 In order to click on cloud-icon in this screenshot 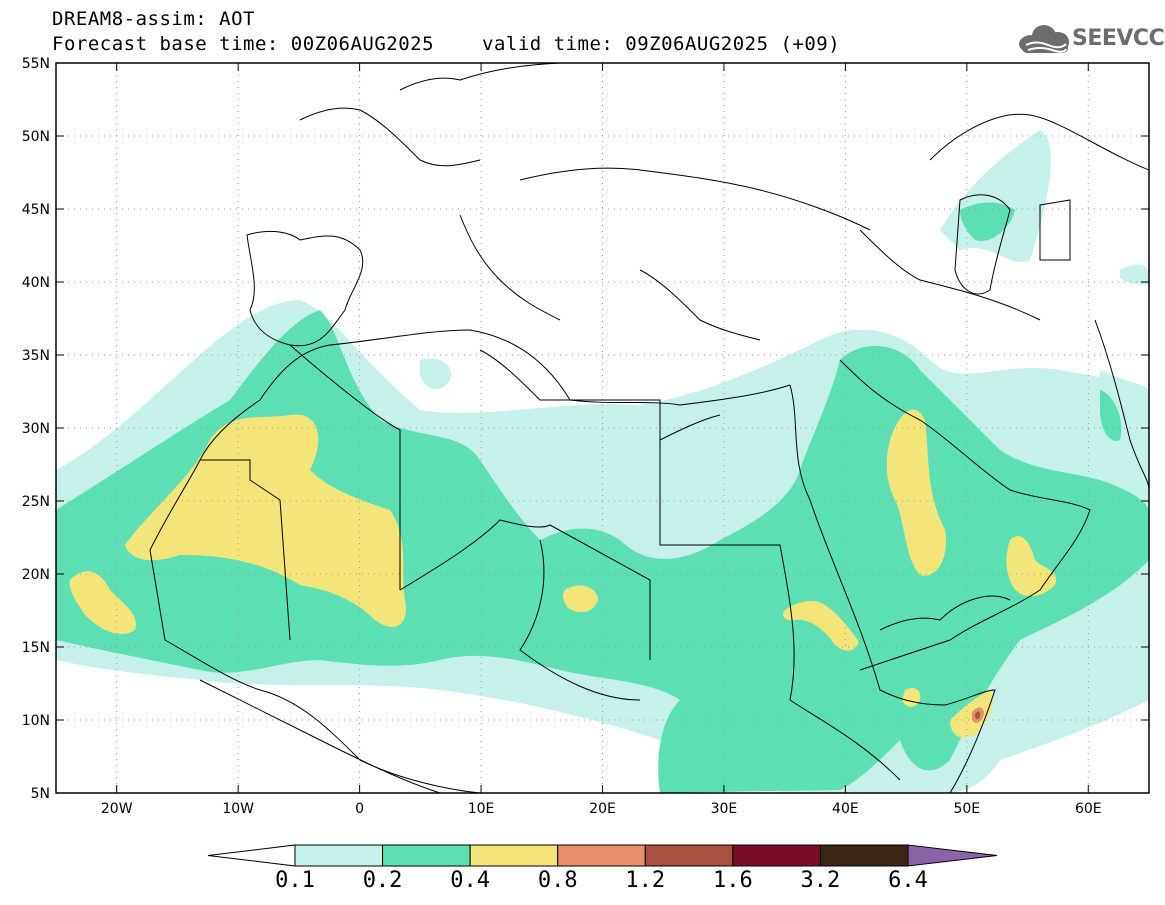, I will do `click(1044, 39)`.